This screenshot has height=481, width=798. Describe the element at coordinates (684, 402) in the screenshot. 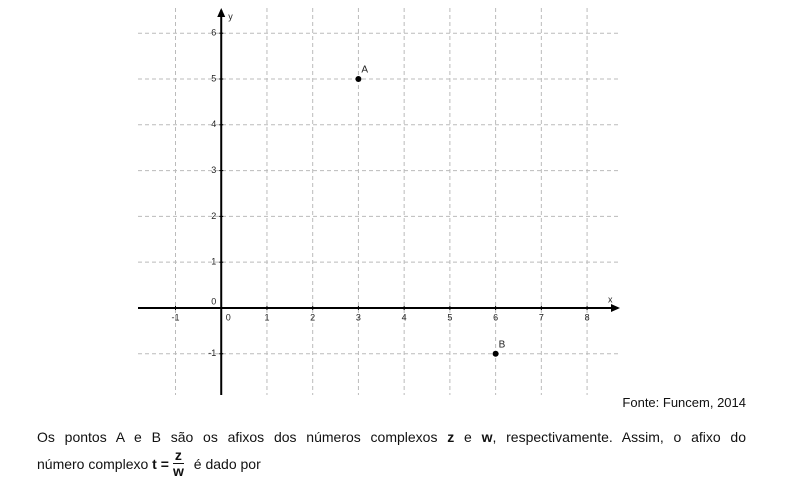

I see `source: Fonte: Funcem, 2014` at that location.